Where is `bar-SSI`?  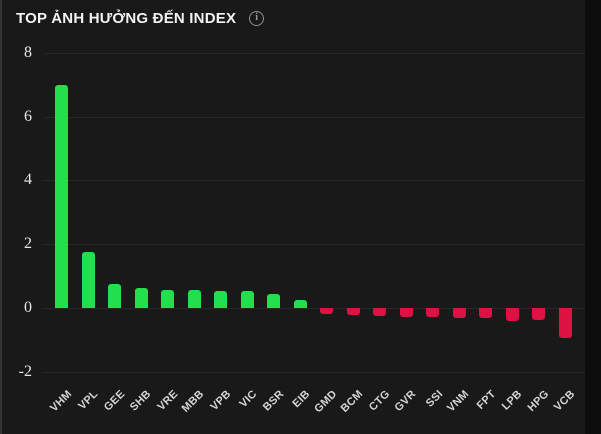 bar-SSI is located at coordinates (432, 312).